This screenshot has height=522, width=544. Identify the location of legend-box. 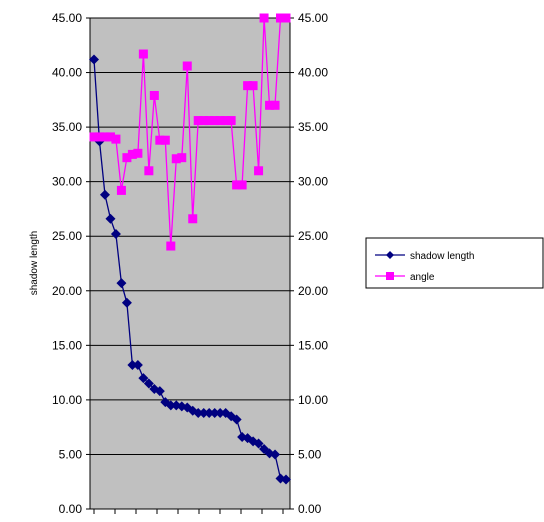
(454, 263).